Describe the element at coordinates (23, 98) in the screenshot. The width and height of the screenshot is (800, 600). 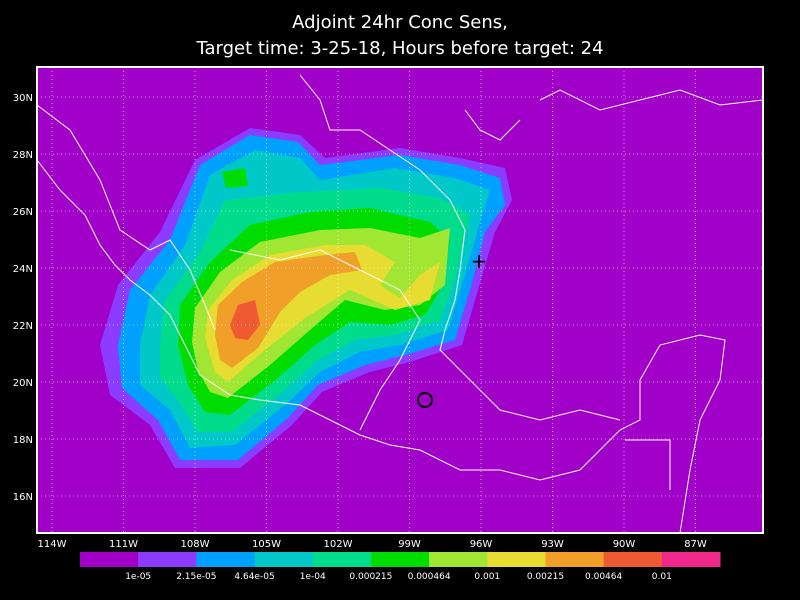
I see `lat-label: 30N` at that location.